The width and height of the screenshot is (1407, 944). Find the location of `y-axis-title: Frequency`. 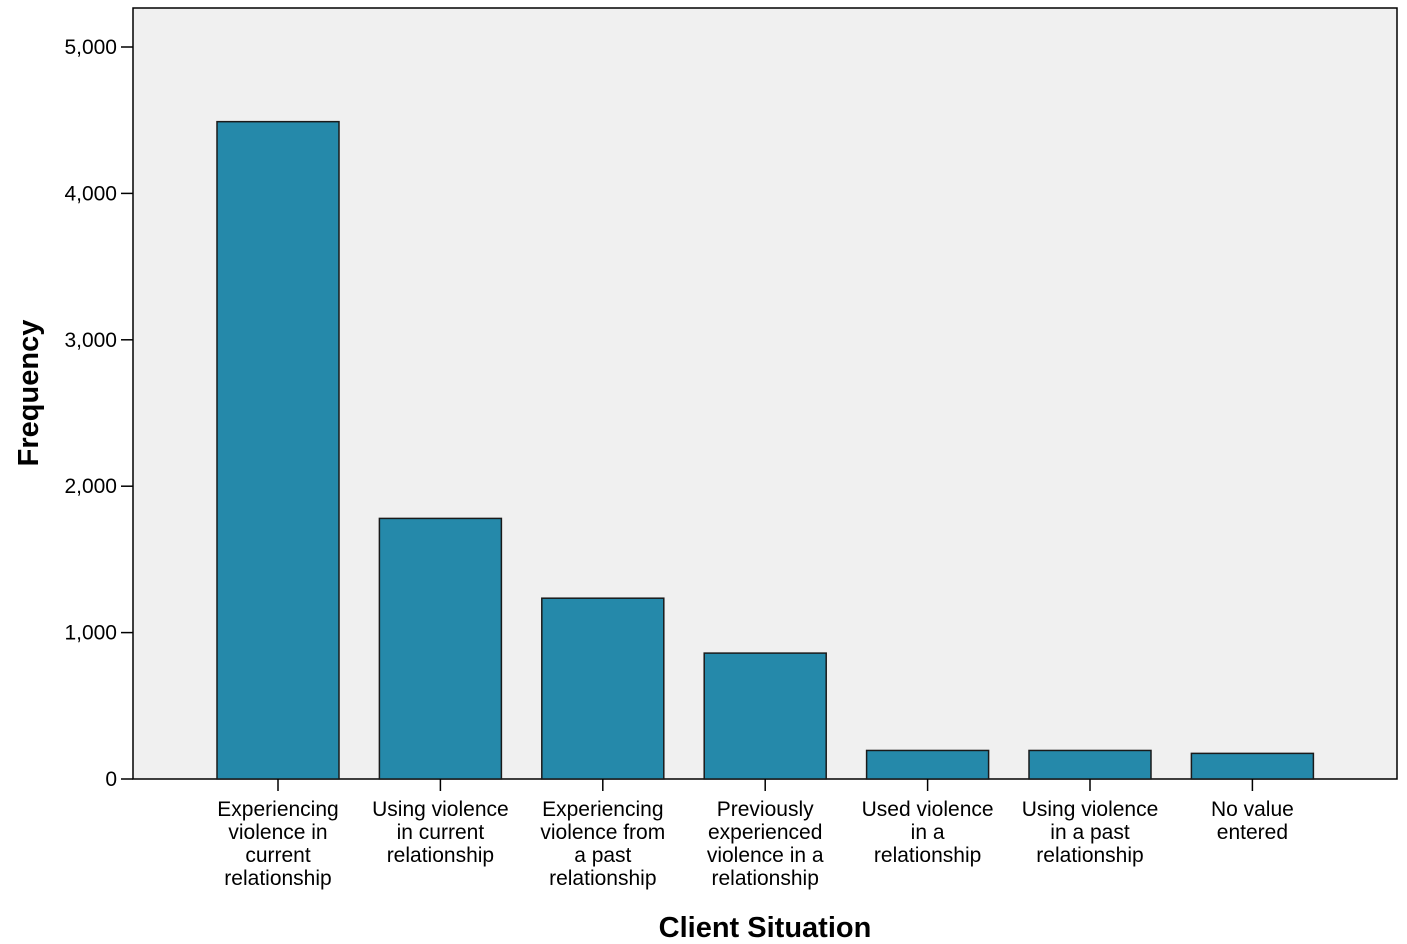

y-axis-title: Frequency is located at coordinates (29, 393).